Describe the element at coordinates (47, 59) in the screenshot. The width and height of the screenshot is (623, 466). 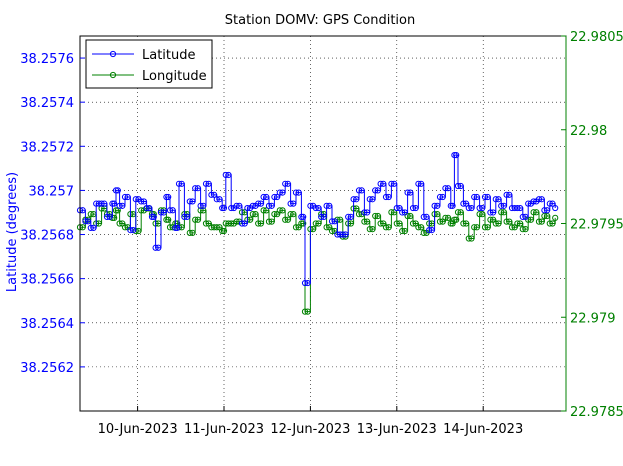
I see `y-tick-label: 38.2576` at that location.